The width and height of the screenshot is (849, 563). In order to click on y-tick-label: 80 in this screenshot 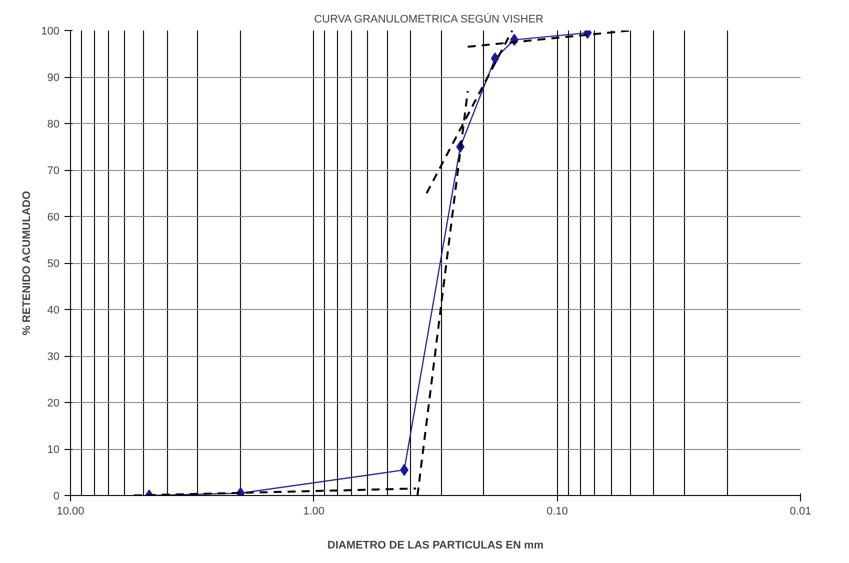, I will do `click(53, 124)`.